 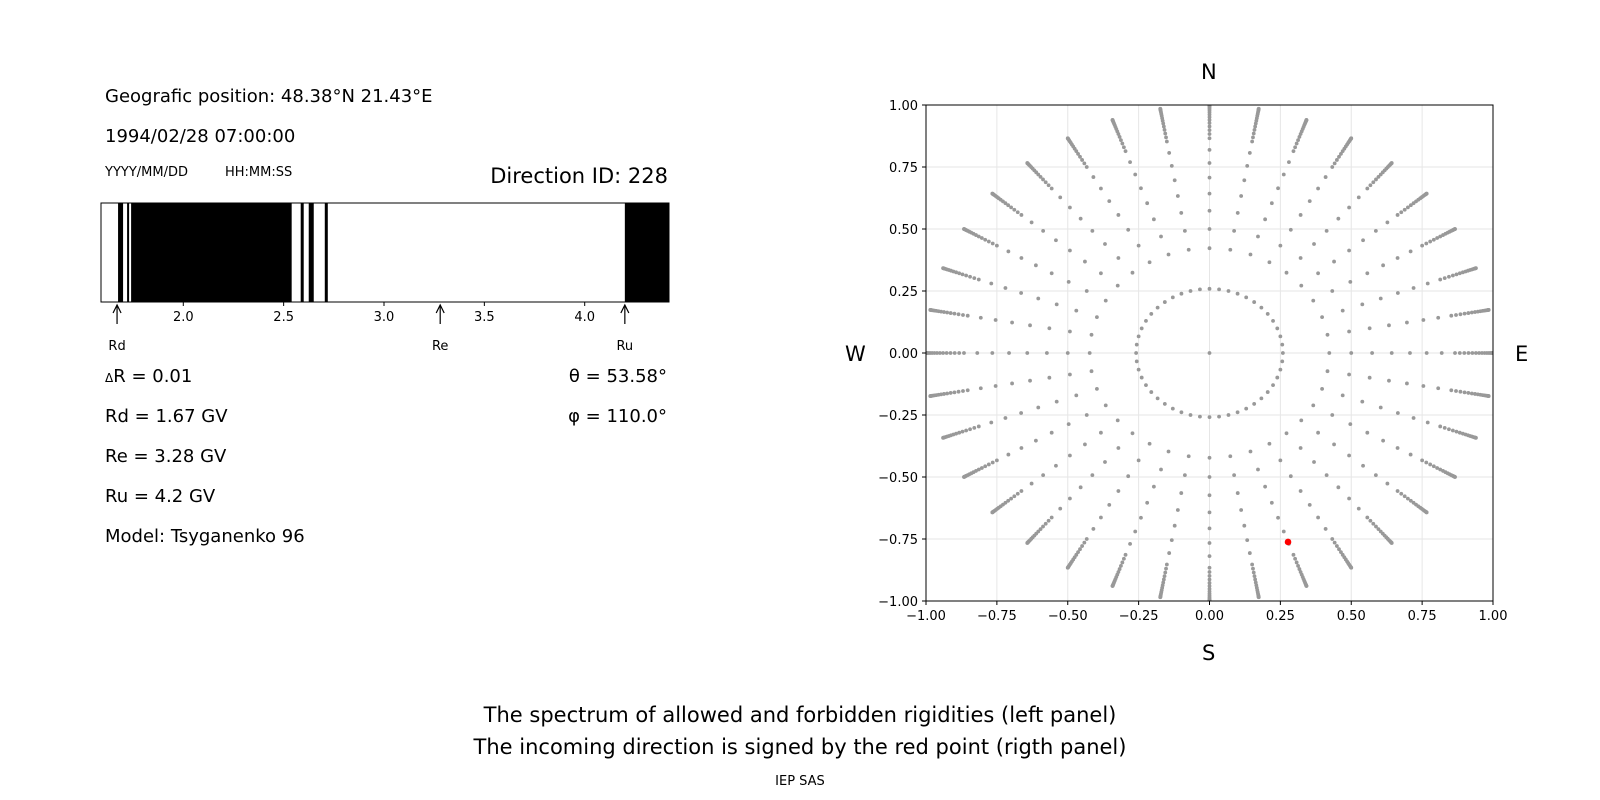 I want to click on delta-r-value: R = 0.01, so click(x=153, y=376).